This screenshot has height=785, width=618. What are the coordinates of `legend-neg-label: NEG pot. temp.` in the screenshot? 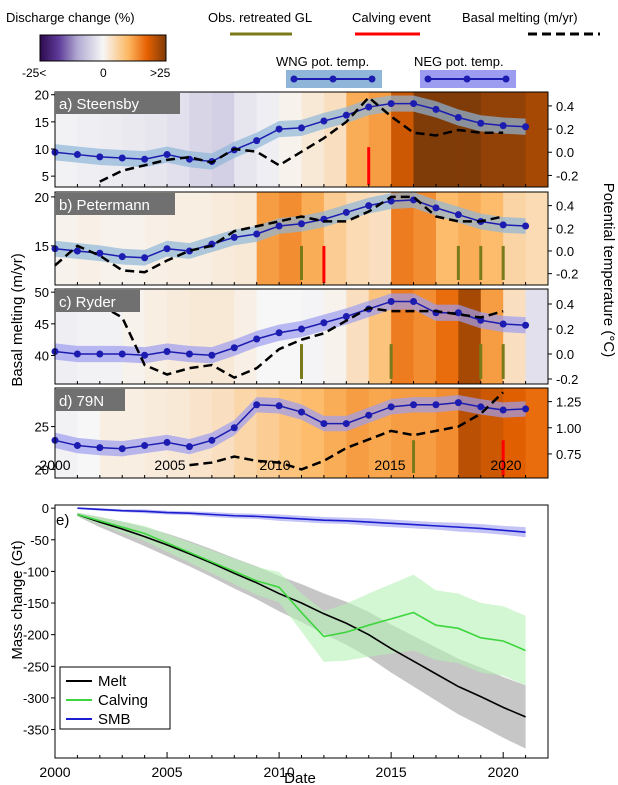 It's located at (459, 61).